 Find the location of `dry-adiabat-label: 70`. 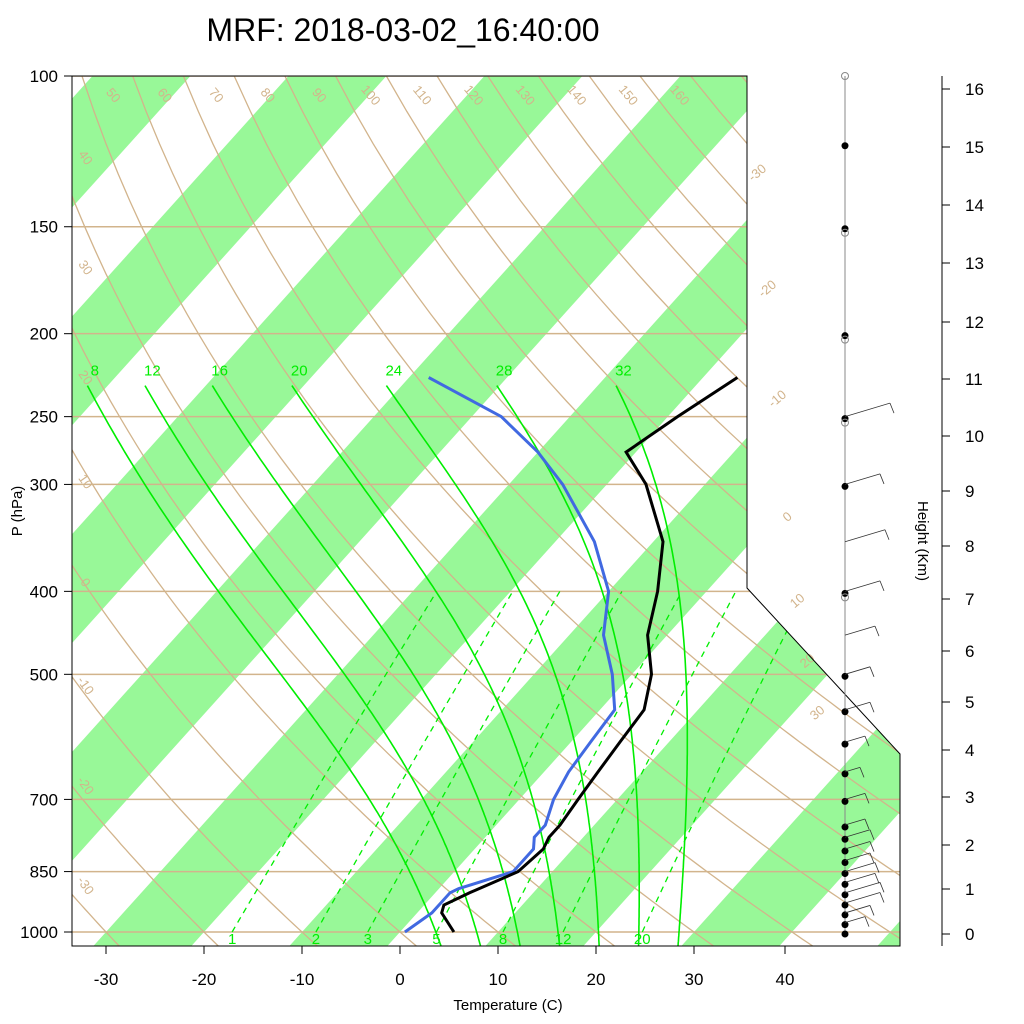

dry-adiabat-label: 70 is located at coordinates (216, 95).